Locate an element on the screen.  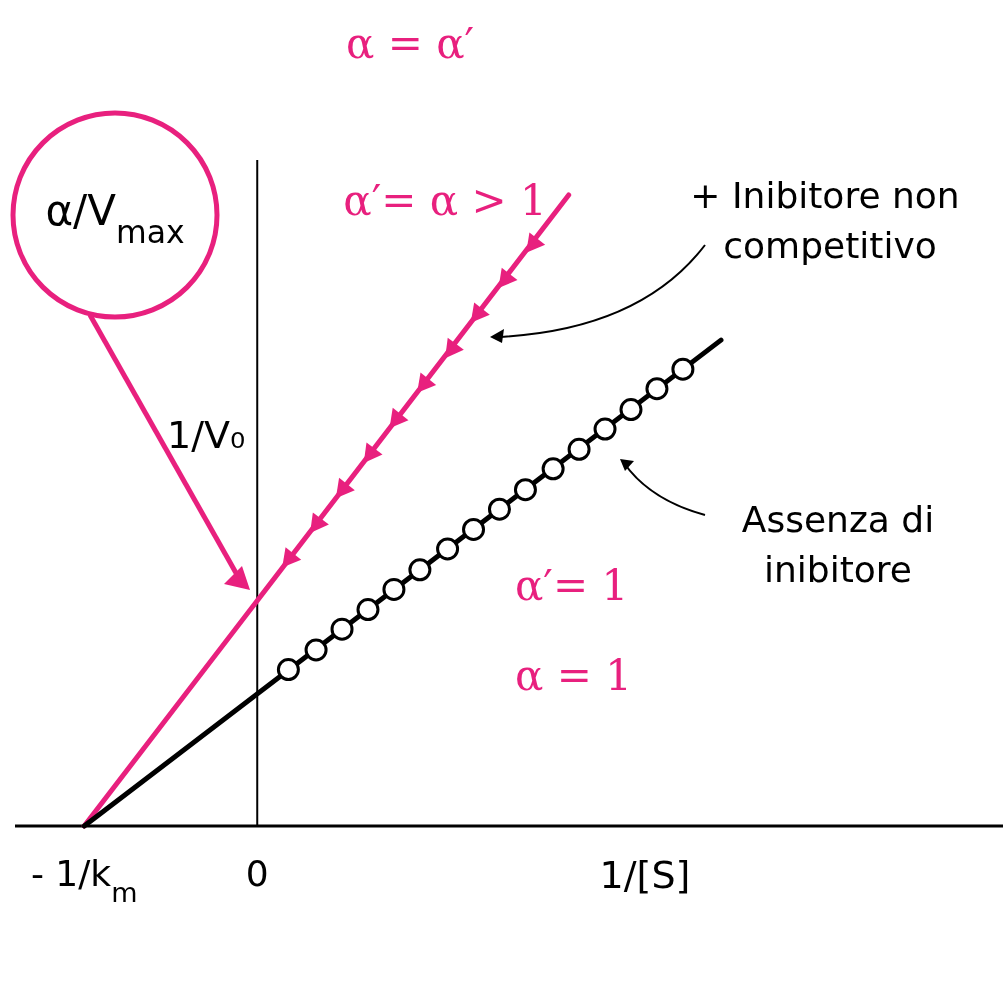
annotation: α′= 1 is located at coordinates (572, 585).